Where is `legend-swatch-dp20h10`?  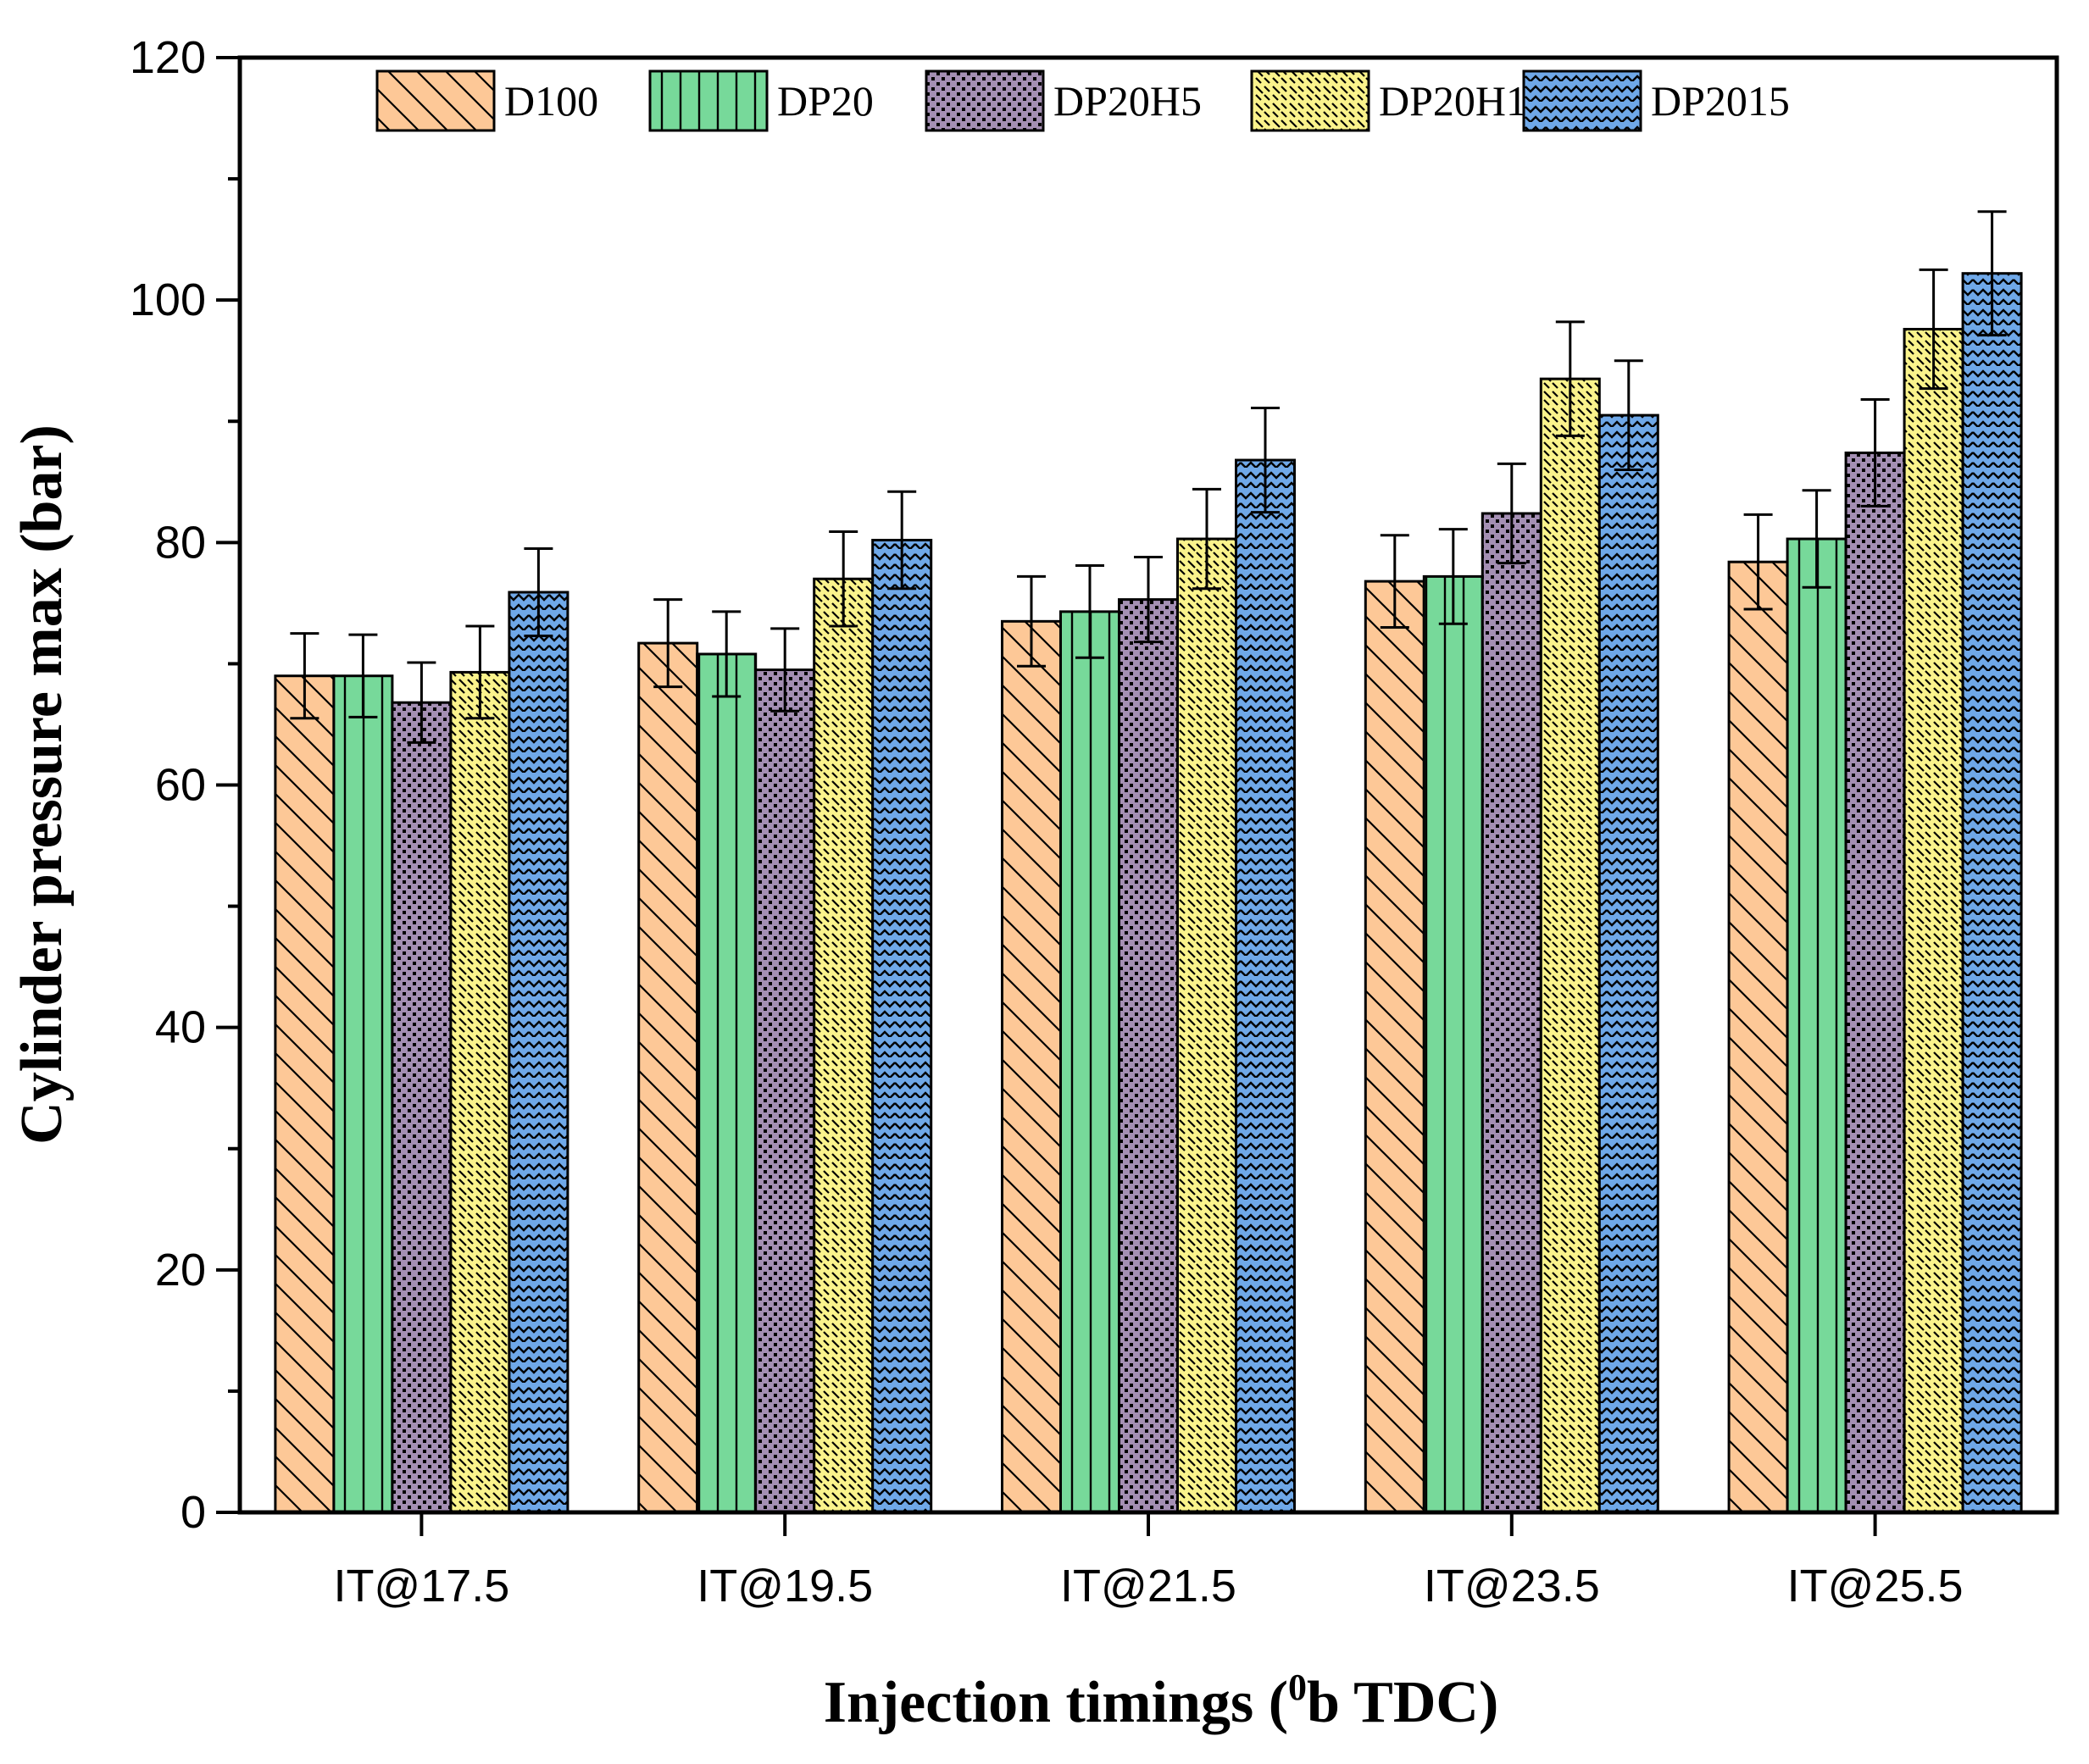
legend-swatch-dp20h10 is located at coordinates (1310, 101).